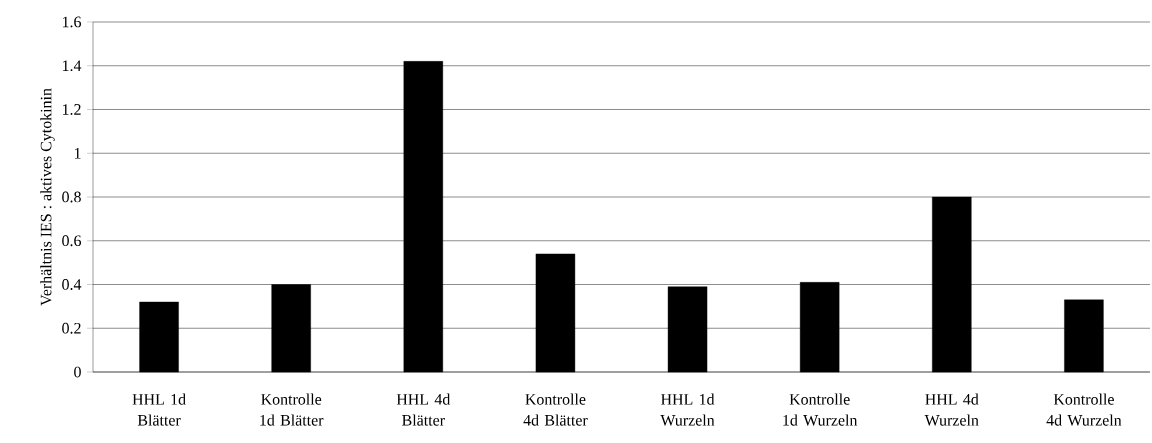 The width and height of the screenshot is (1152, 443). I want to click on y-tick-label: 0.8, so click(71, 197).